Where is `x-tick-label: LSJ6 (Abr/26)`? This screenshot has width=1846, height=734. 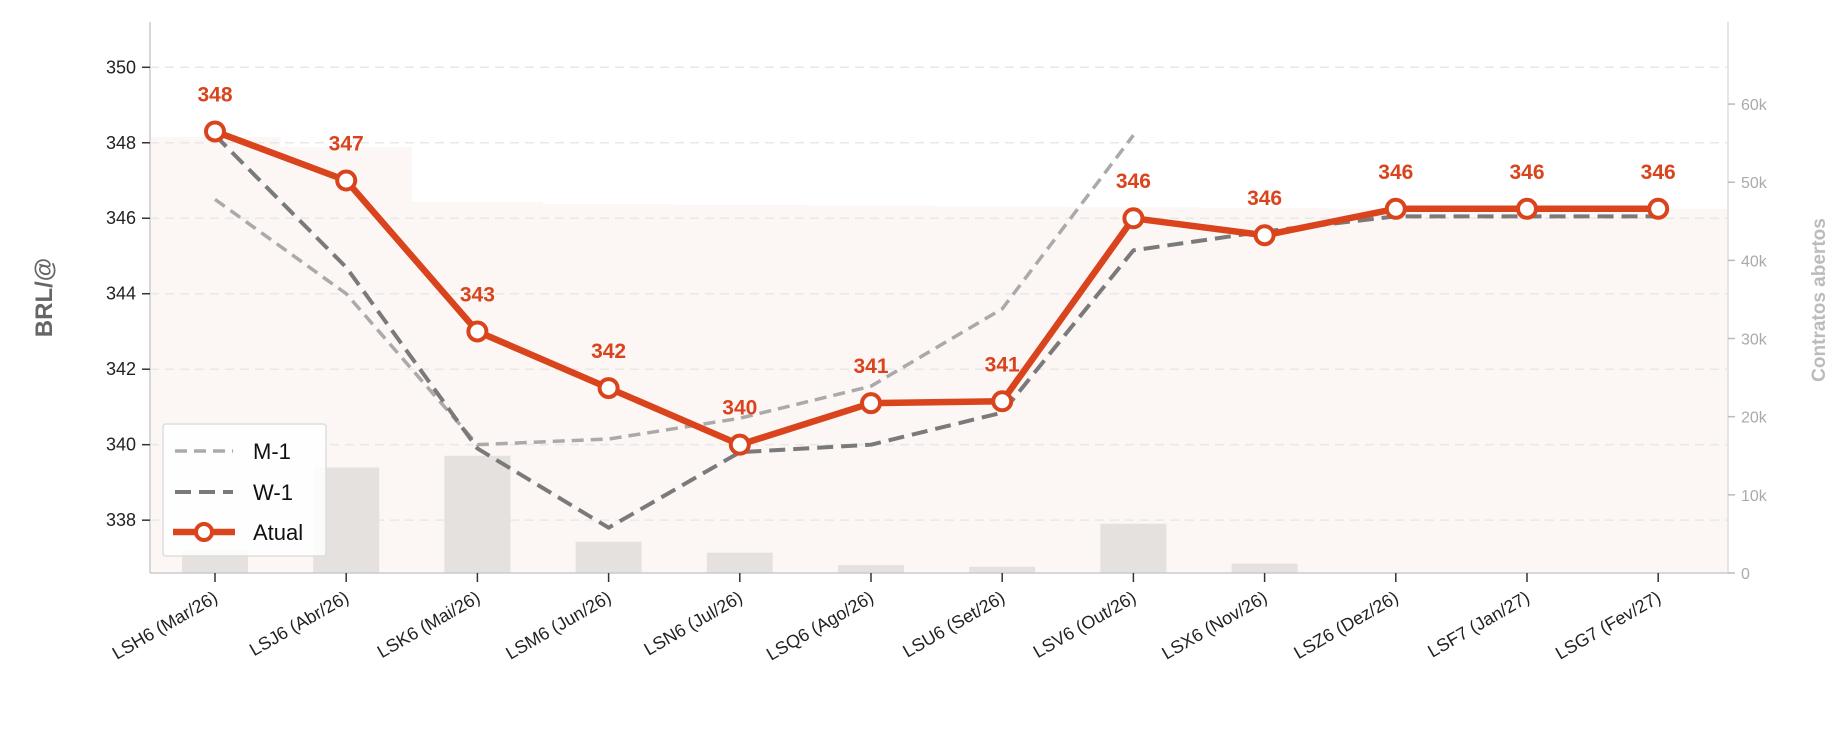
x-tick-label: LSJ6 (Abr/26) is located at coordinates (299, 623).